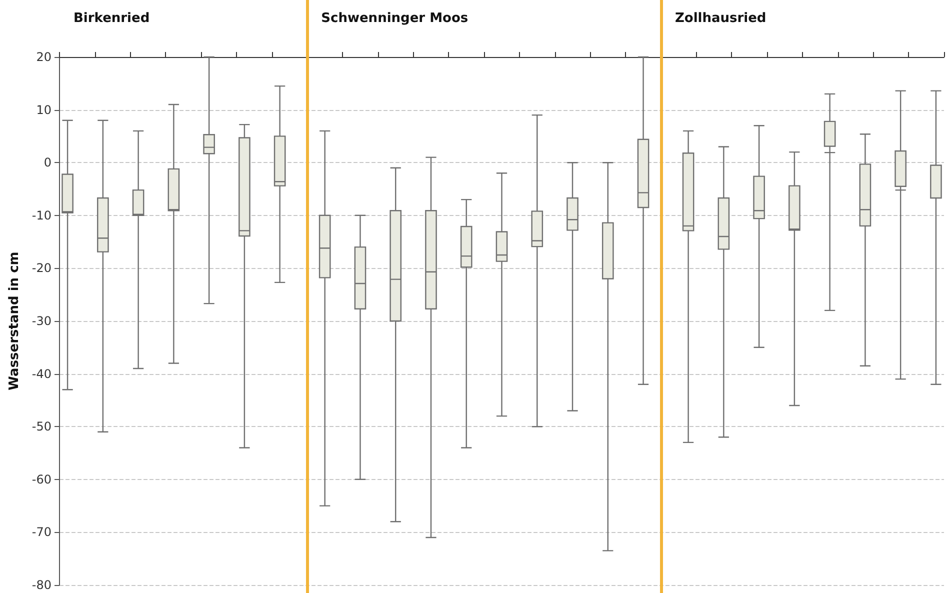  I want to click on y-tick-label: -60, so click(42, 479).